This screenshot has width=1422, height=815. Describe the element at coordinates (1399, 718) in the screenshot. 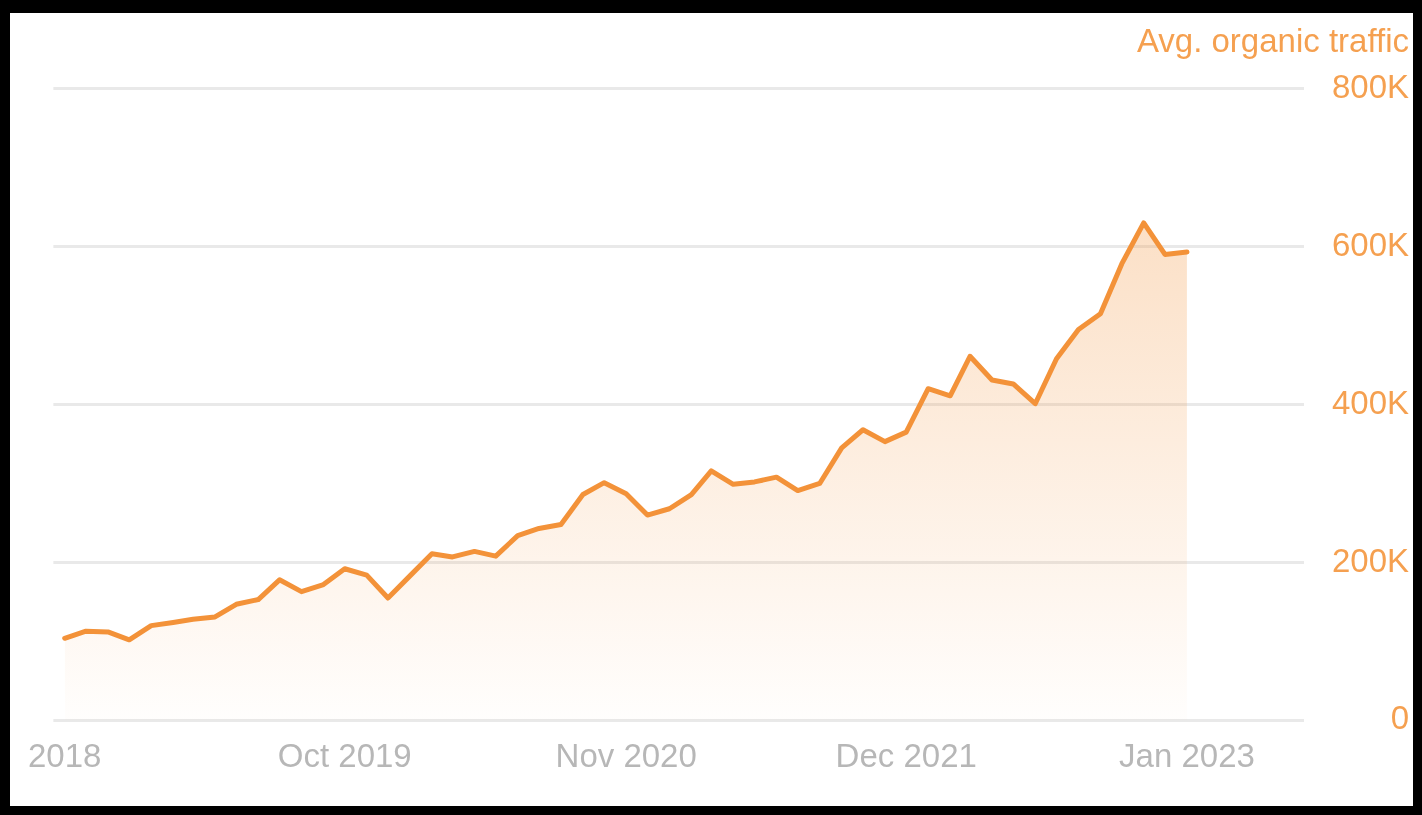

I see `y-tick-label: 0` at that location.